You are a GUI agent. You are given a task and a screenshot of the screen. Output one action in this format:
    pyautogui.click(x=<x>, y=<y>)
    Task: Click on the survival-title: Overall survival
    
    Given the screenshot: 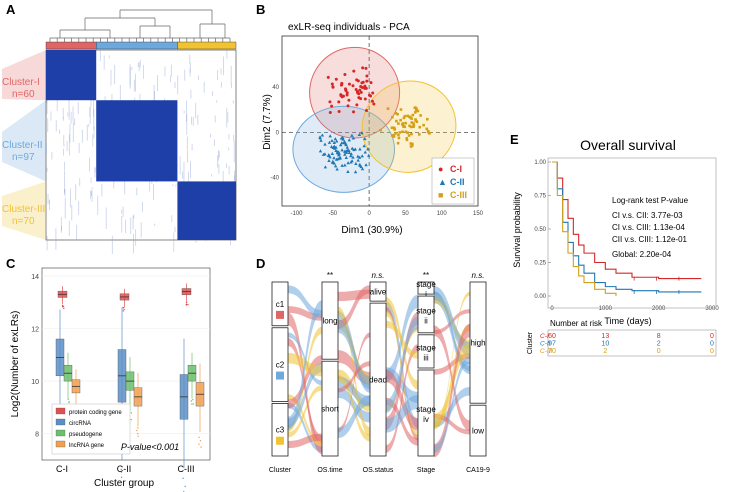 What is the action you would take?
    pyautogui.click(x=628, y=145)
    